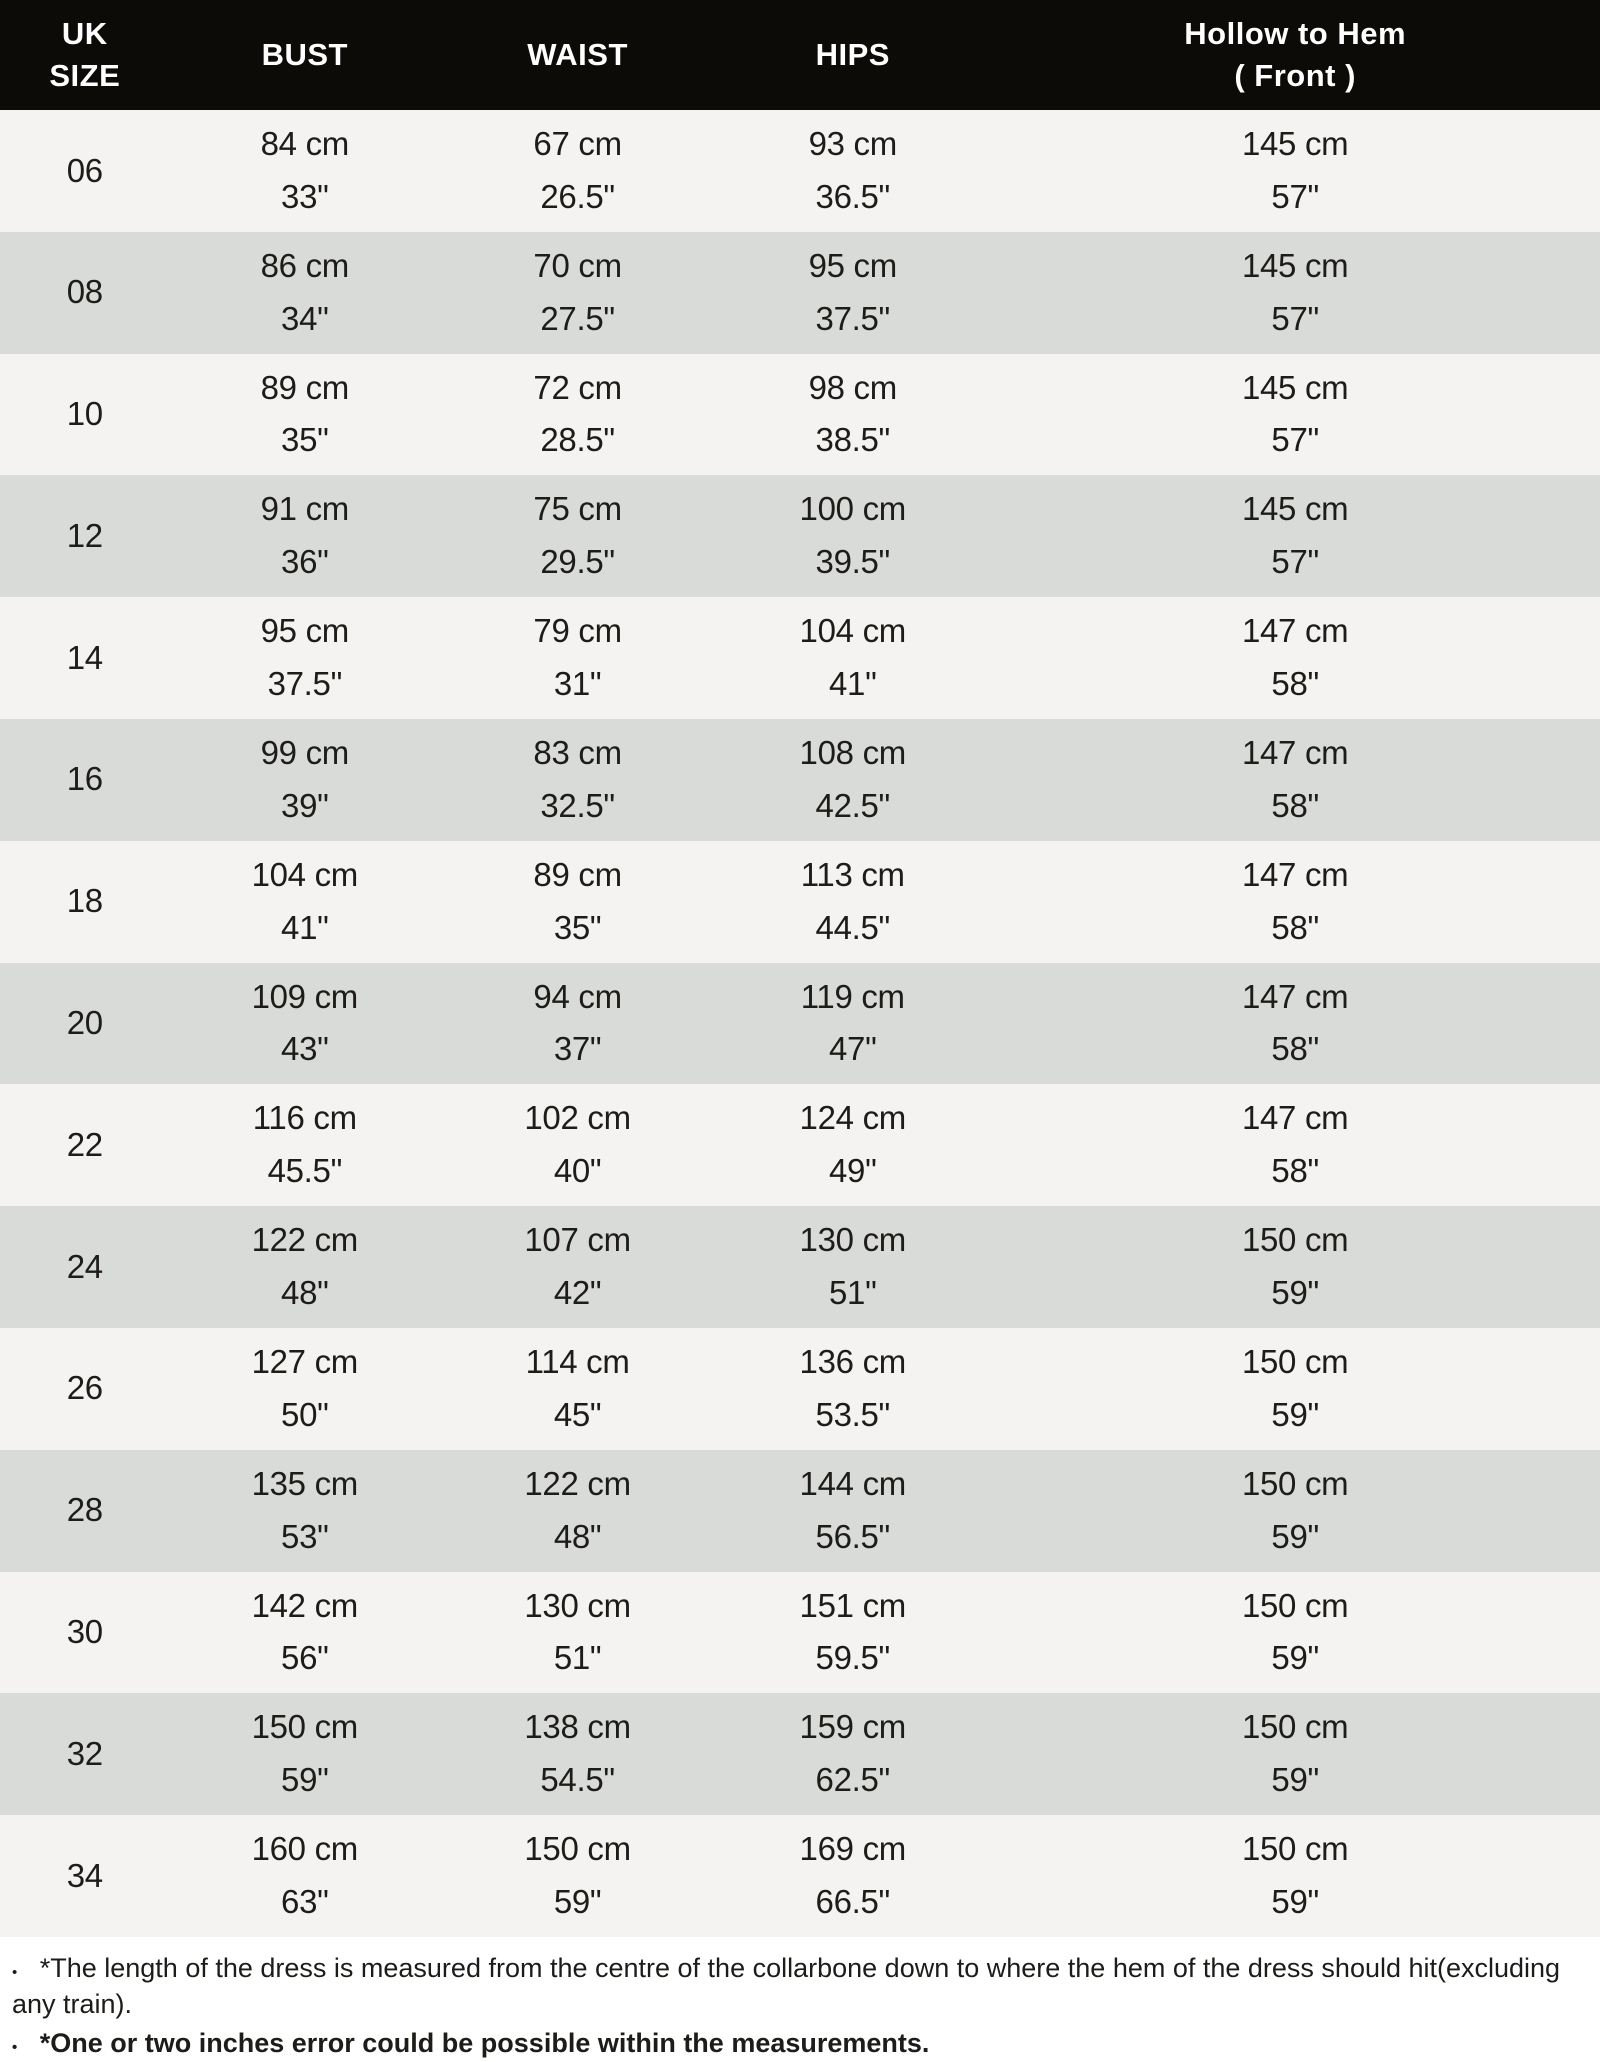  What do you see at coordinates (577, 874) in the screenshot?
I see `waist-cm-value: 89 cm` at bounding box center [577, 874].